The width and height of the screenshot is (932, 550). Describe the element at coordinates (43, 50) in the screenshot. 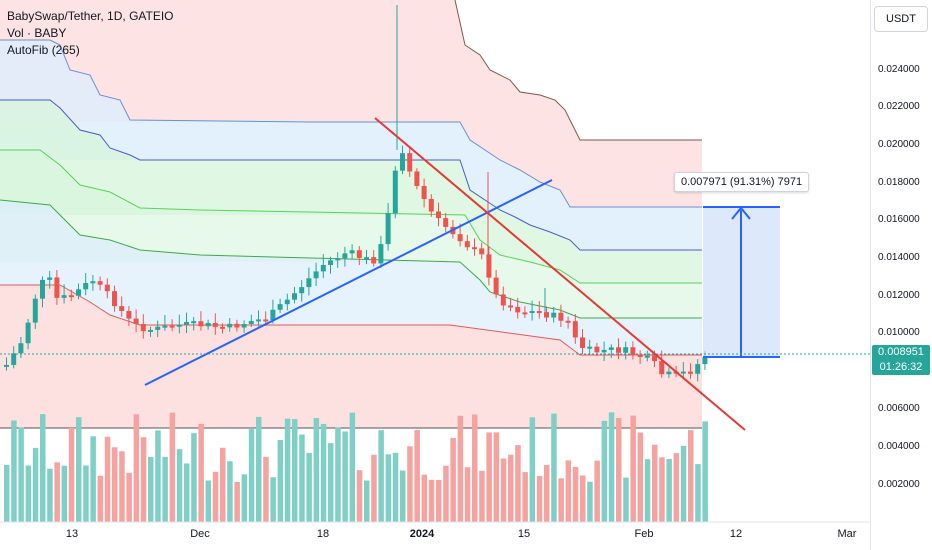

I see `legend-autofib: AutoFib (265)` at that location.